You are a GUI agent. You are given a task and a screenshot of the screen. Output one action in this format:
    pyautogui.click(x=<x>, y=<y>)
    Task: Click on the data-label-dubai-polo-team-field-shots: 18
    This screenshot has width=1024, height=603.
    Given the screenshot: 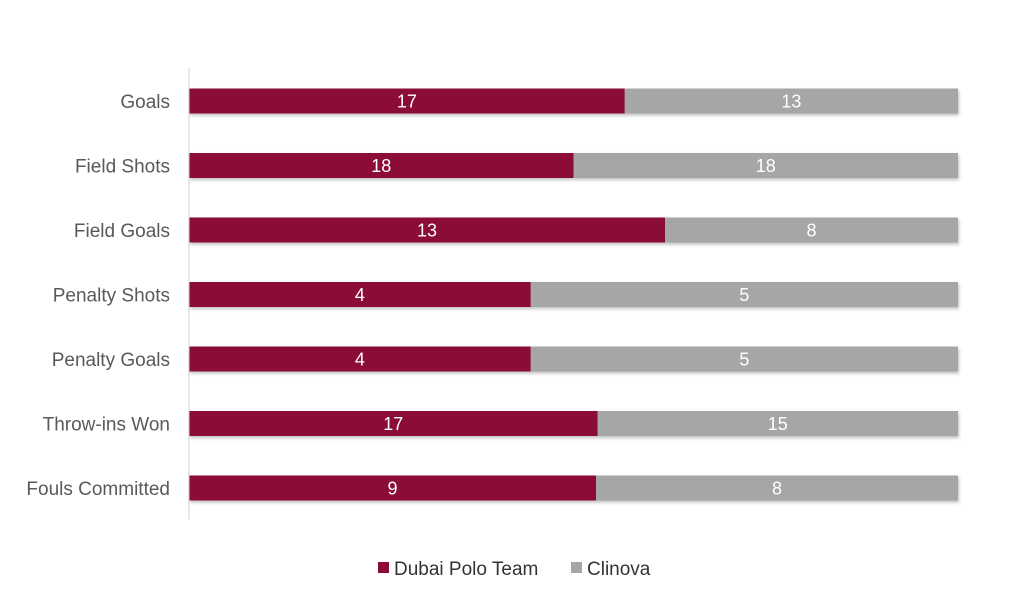 What is the action you would take?
    pyautogui.click(x=381, y=166)
    